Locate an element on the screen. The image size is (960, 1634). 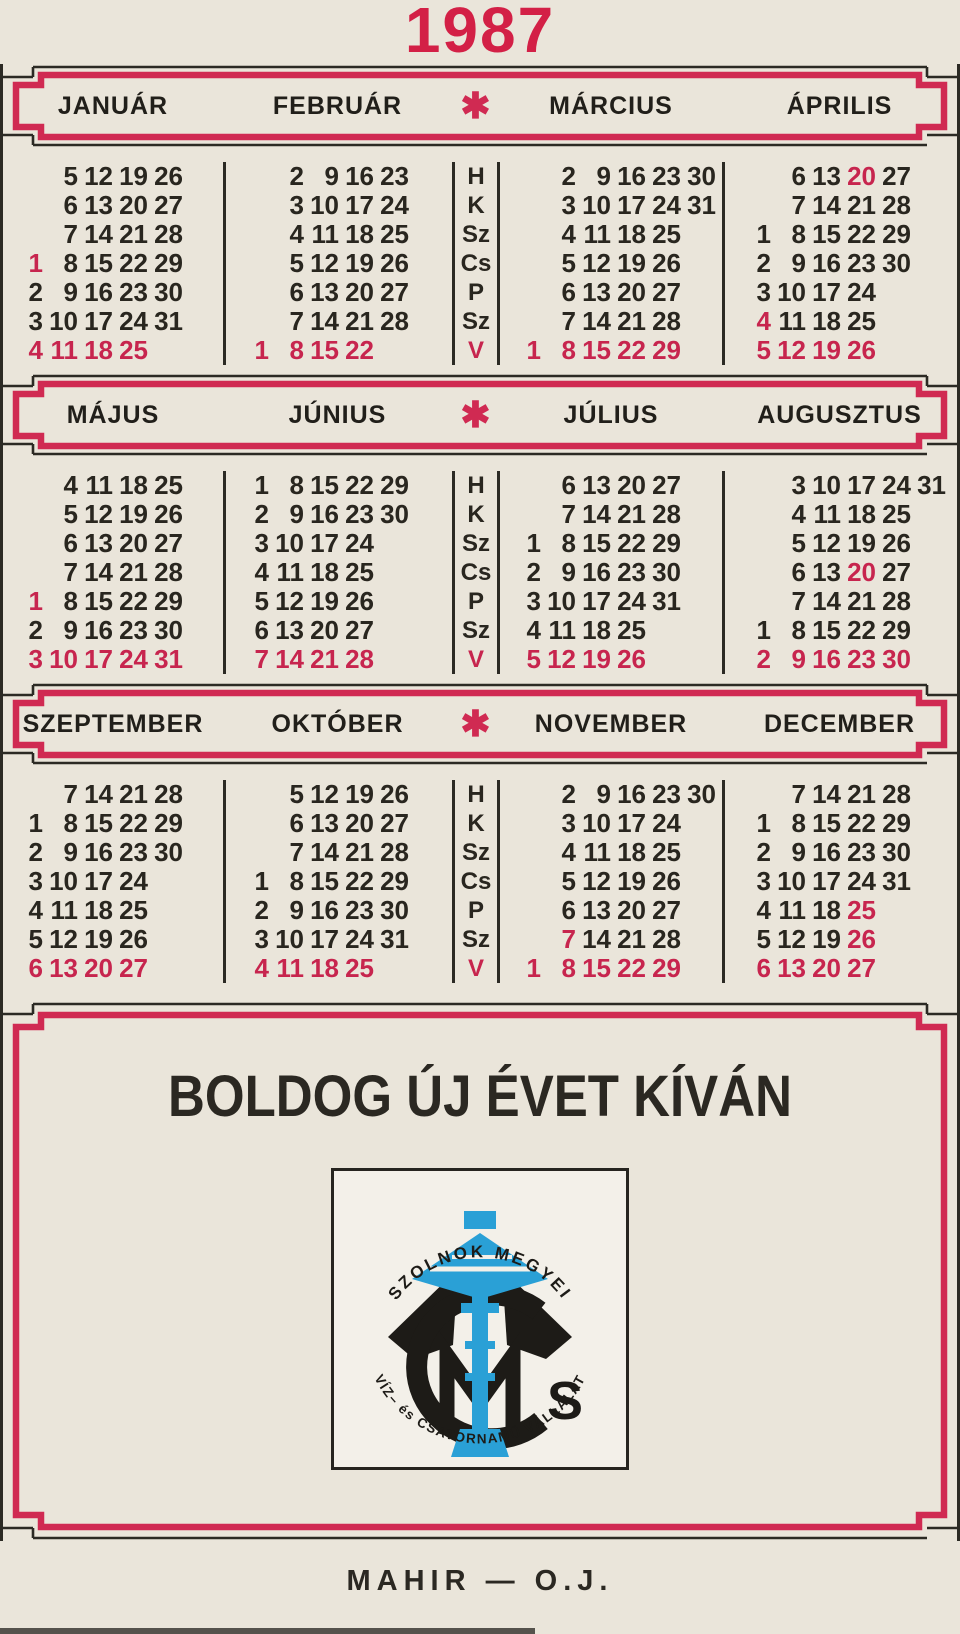
date-cell: 14 is located at coordinates (596, 514).